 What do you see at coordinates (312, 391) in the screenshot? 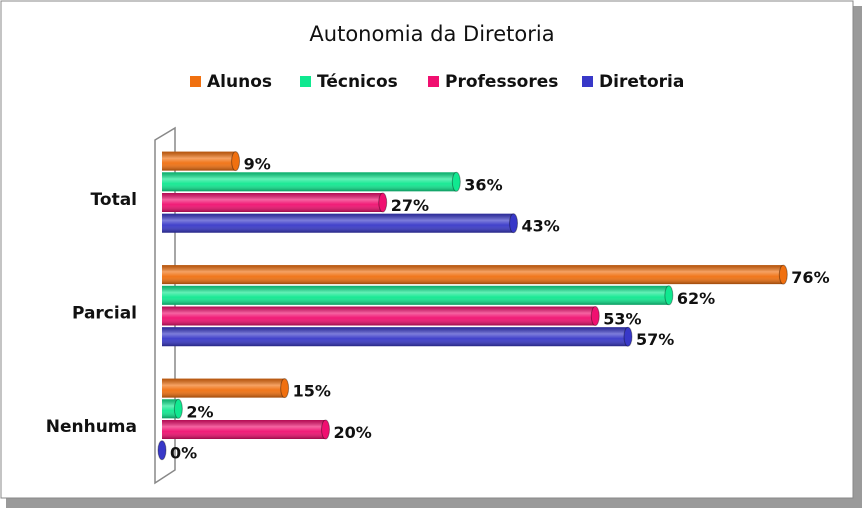
I see `data-label: 15%` at bounding box center [312, 391].